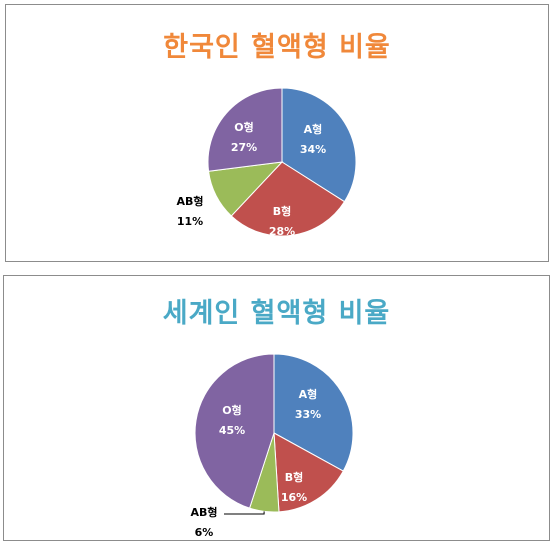 Image resolution: width=552 pixels, height=550 pixels. What do you see at coordinates (277, 47) in the screenshot?
I see `chart-title: 한국인 혈액형 비율` at bounding box center [277, 47].